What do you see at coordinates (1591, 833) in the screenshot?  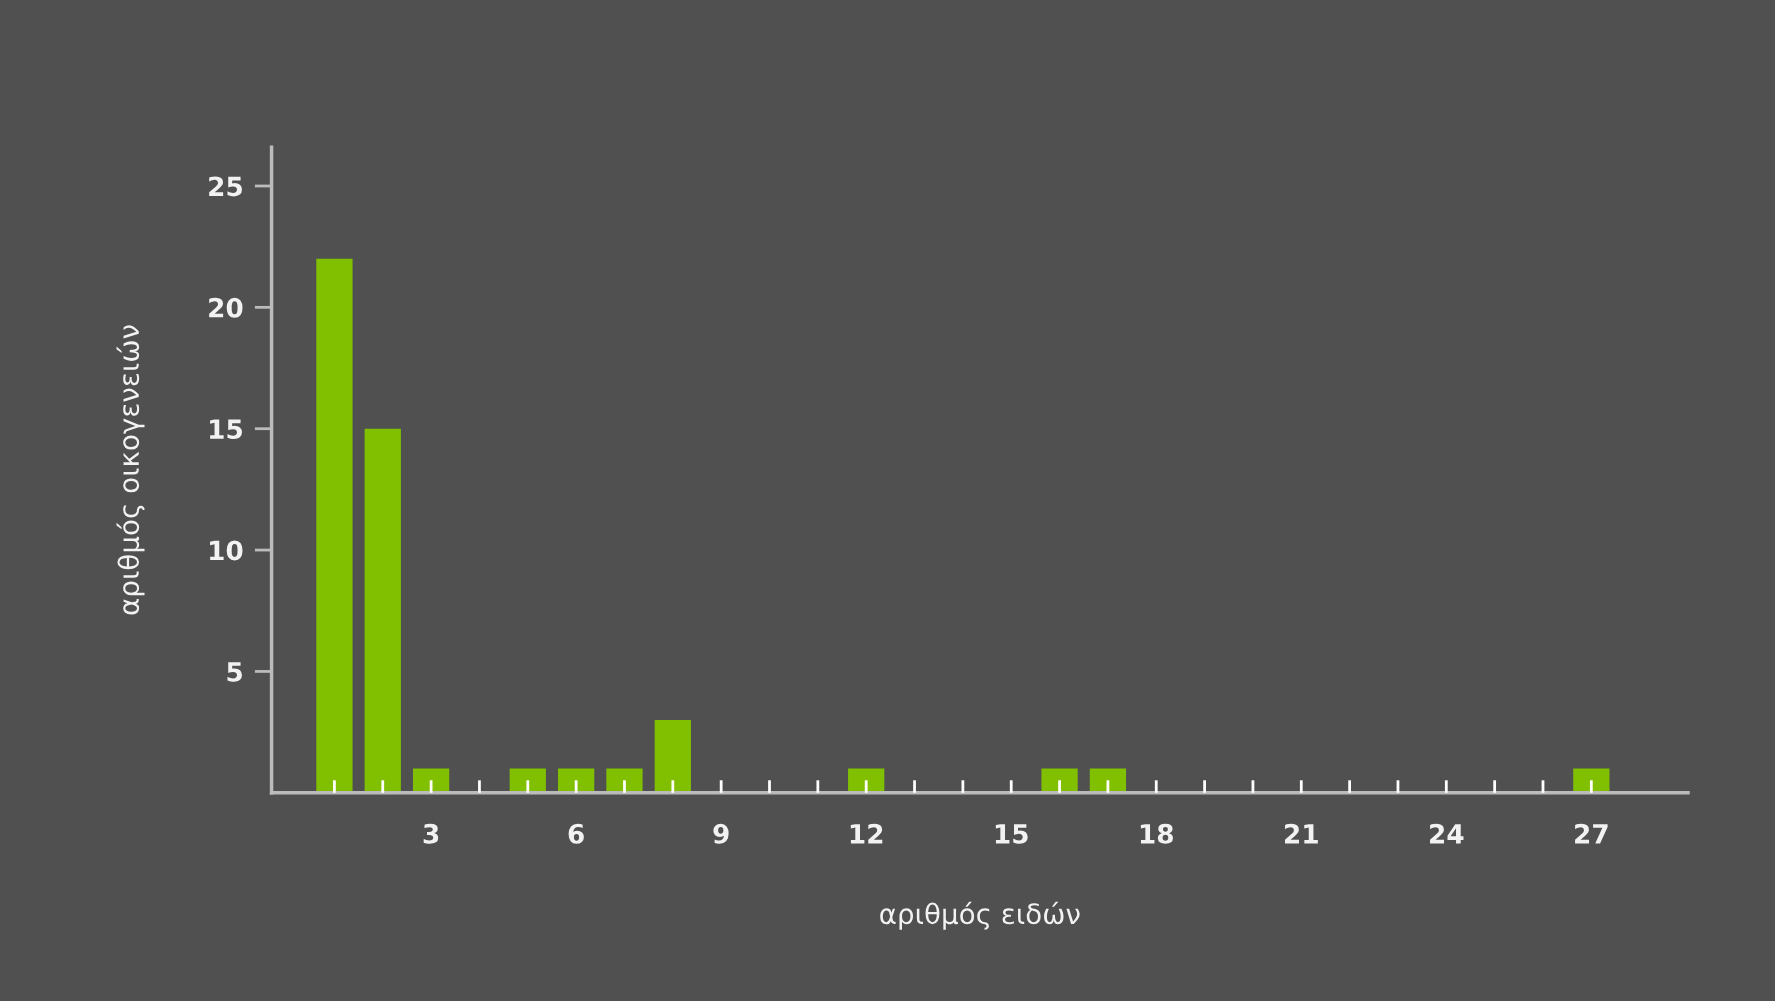 I see `x-tick-label: 27` at bounding box center [1591, 833].